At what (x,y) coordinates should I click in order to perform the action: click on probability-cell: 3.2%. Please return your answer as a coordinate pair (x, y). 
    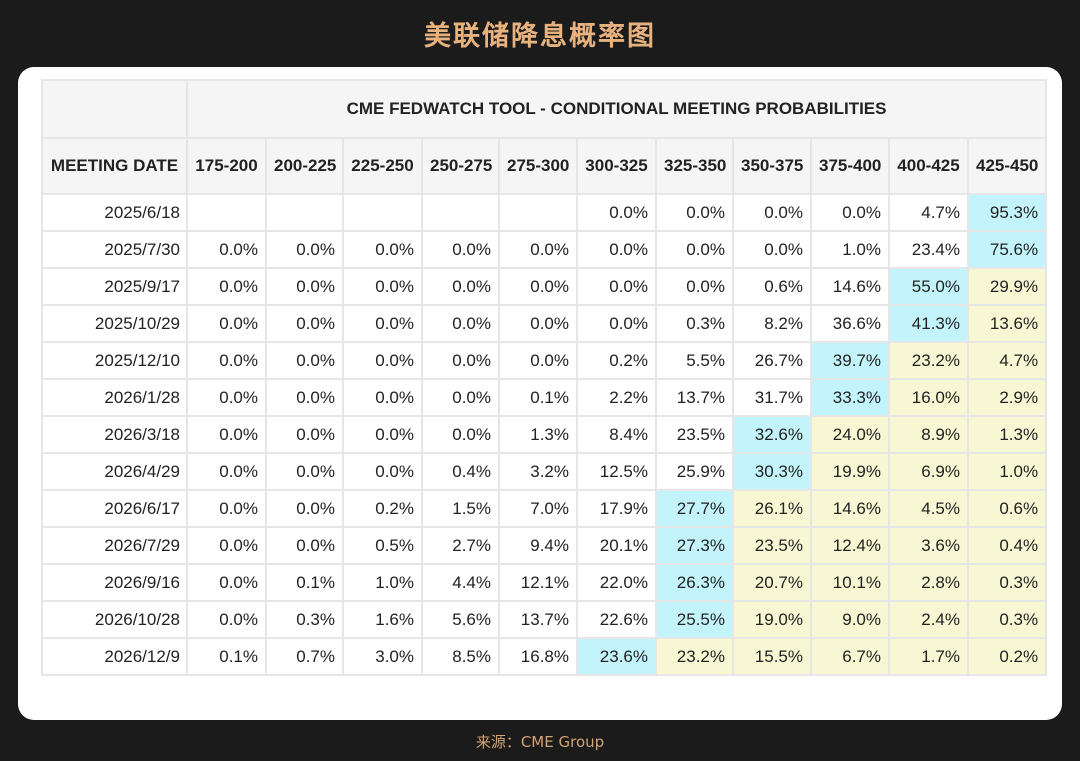
    Looking at the image, I should click on (538, 471).